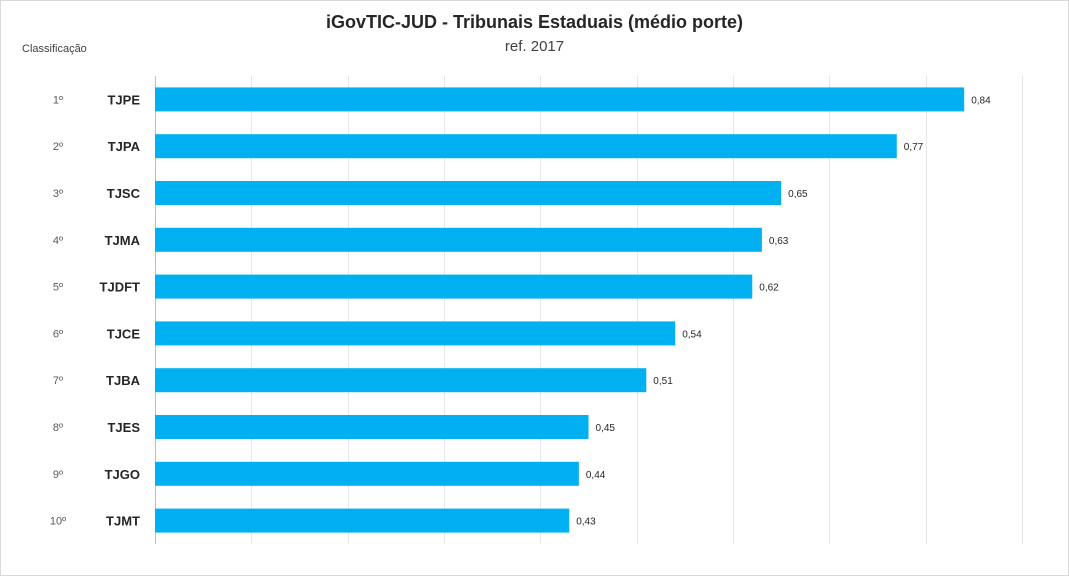 The image size is (1069, 576). I want to click on data-label: 0,43, so click(586, 522).